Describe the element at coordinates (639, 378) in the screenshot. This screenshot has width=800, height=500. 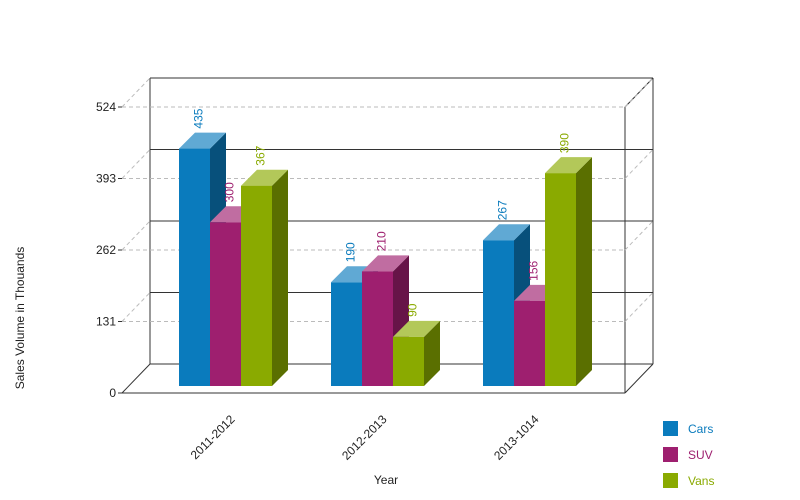
I see `floor-right-edge` at that location.